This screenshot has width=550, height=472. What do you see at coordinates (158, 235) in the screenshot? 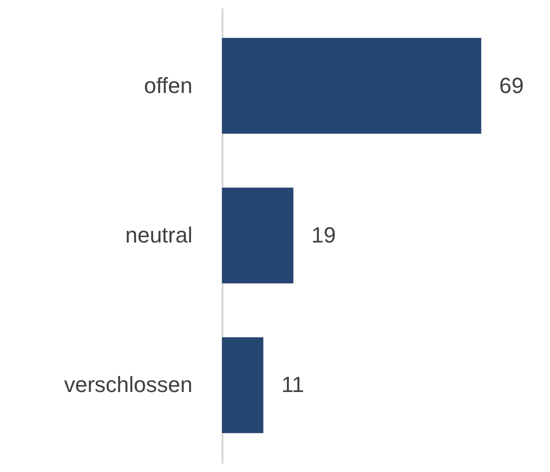
I see `y-tick-label: neutral` at bounding box center [158, 235].